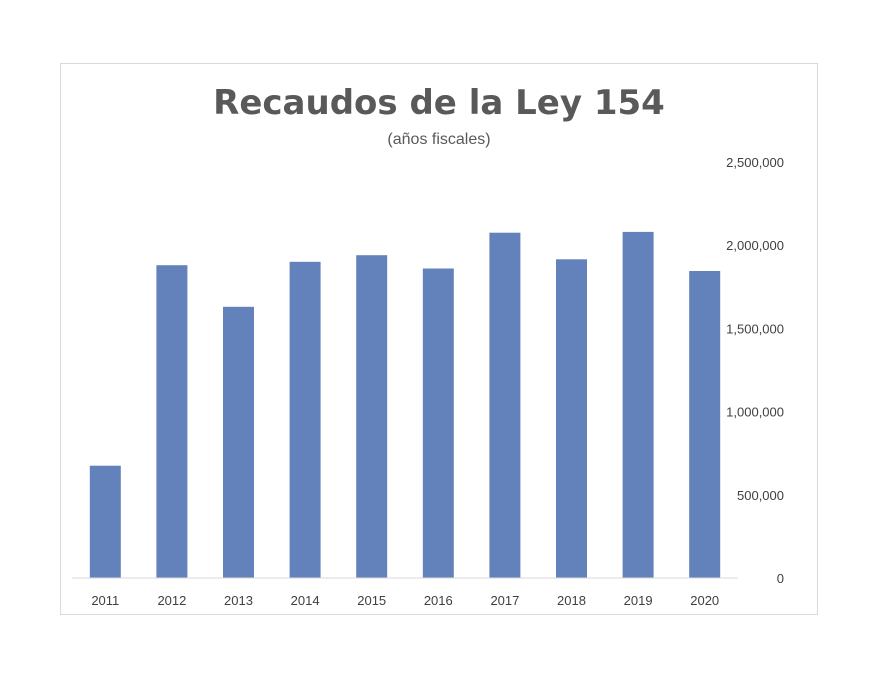 This screenshot has height=680, width=880. What do you see at coordinates (105, 521) in the screenshot?
I see `bar-2011` at bounding box center [105, 521].